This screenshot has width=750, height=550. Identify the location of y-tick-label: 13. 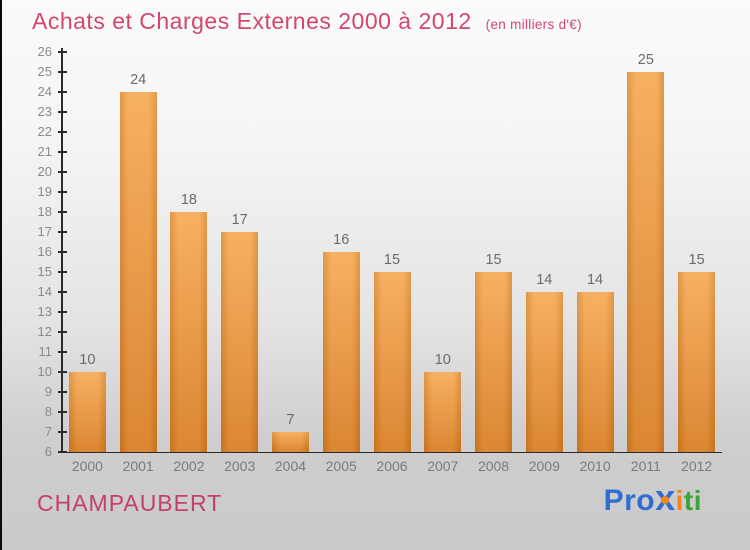
(44, 311).